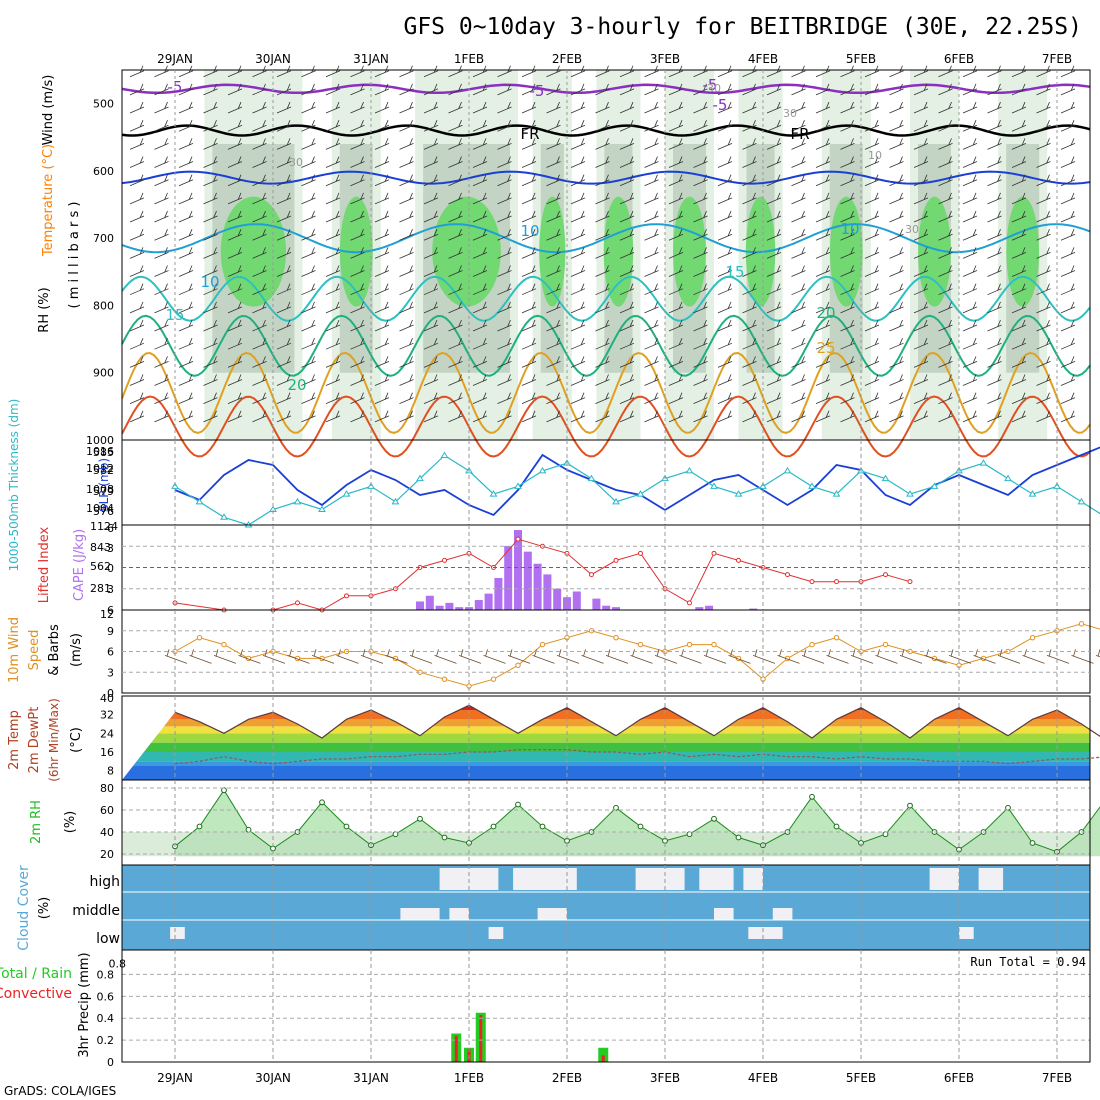 Image resolution: width=1100 pixels, height=1100 pixels. What do you see at coordinates (567, 59) in the screenshot?
I see `date-label-top: 2FEB` at bounding box center [567, 59].